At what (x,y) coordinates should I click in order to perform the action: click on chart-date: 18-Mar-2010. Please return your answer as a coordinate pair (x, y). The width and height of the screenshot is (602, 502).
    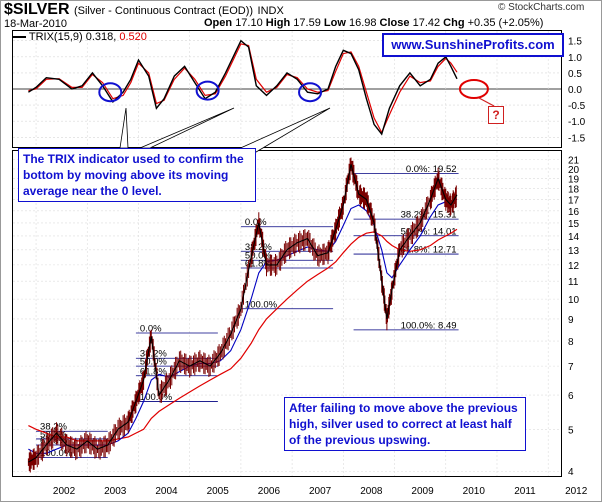
    Looking at the image, I should click on (35, 24).